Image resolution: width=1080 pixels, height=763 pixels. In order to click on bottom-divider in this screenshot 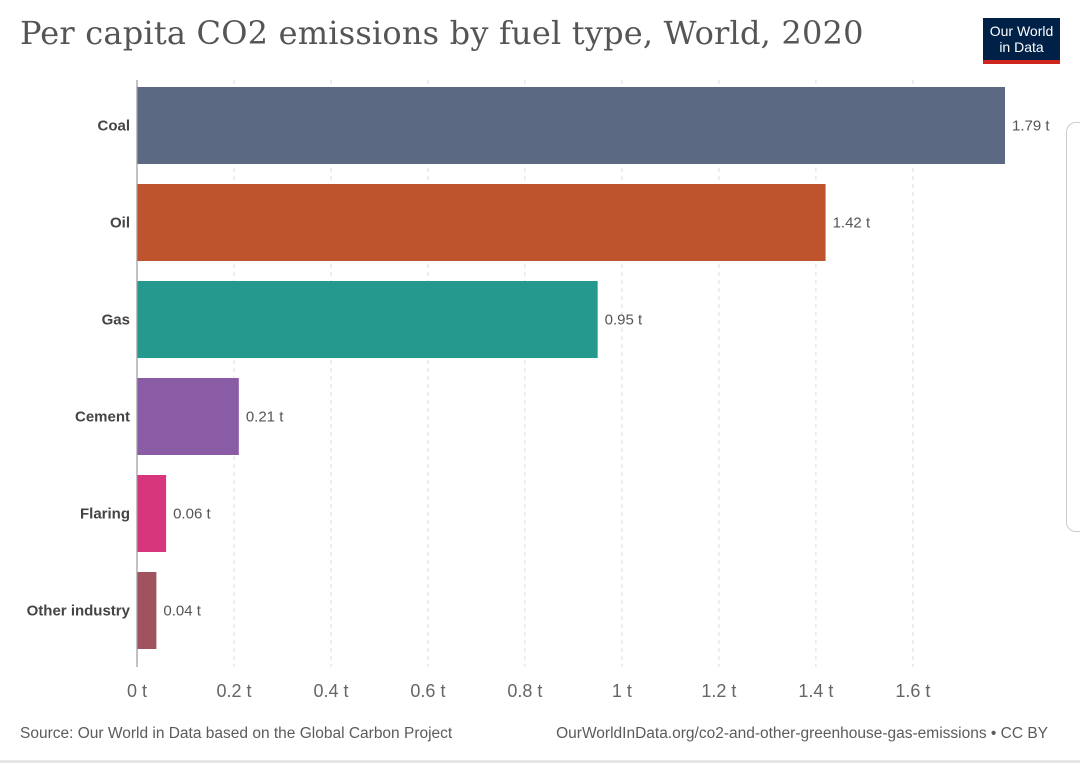, I will do `click(540, 761)`.